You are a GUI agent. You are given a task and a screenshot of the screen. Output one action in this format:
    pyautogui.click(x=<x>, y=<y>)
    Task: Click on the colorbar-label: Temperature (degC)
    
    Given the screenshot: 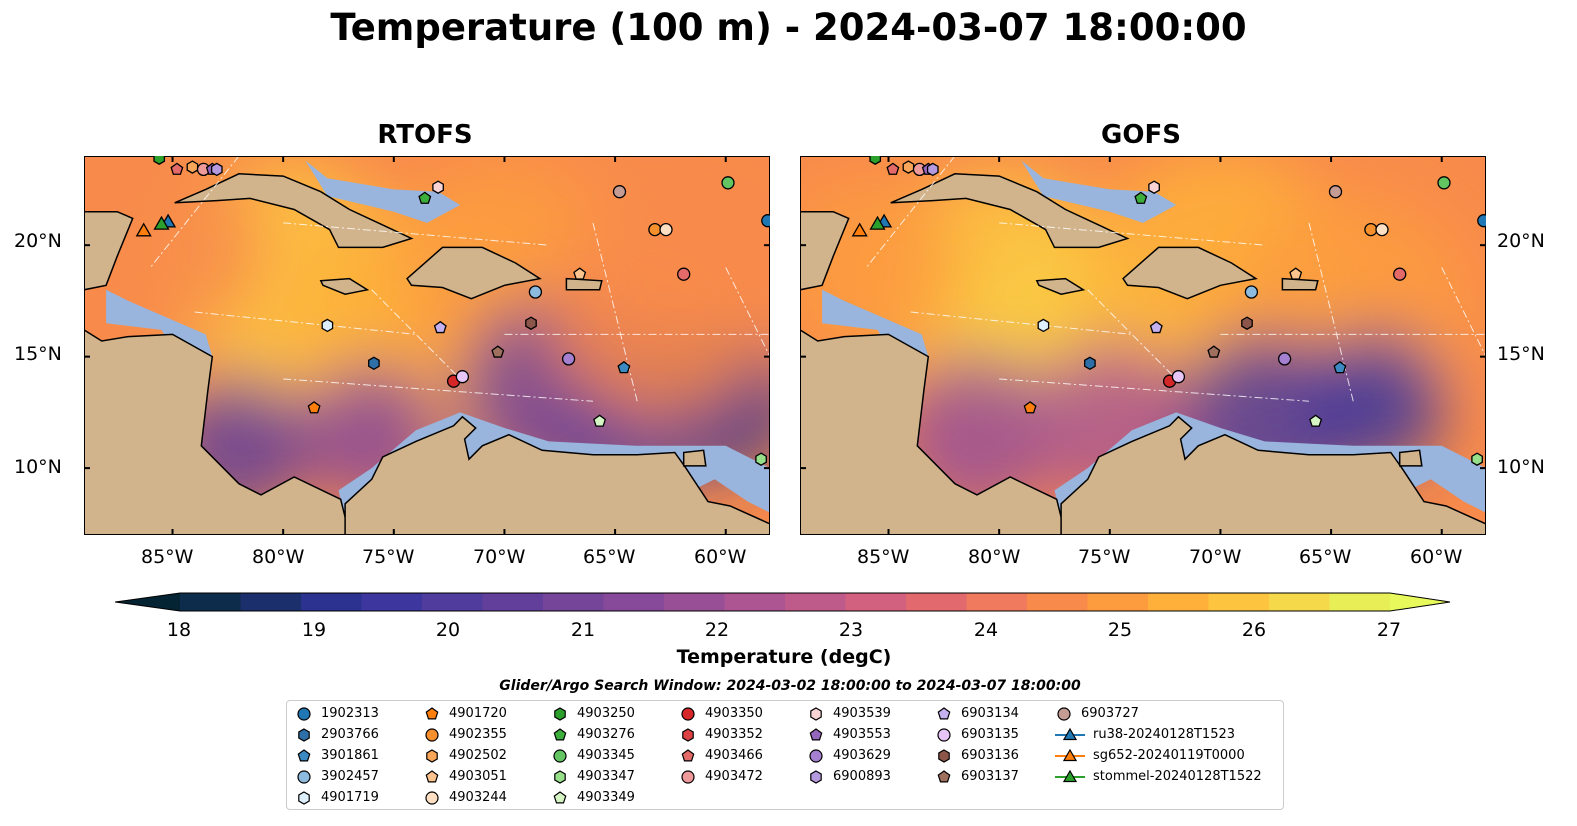 What is the action you would take?
    pyautogui.click(x=784, y=657)
    